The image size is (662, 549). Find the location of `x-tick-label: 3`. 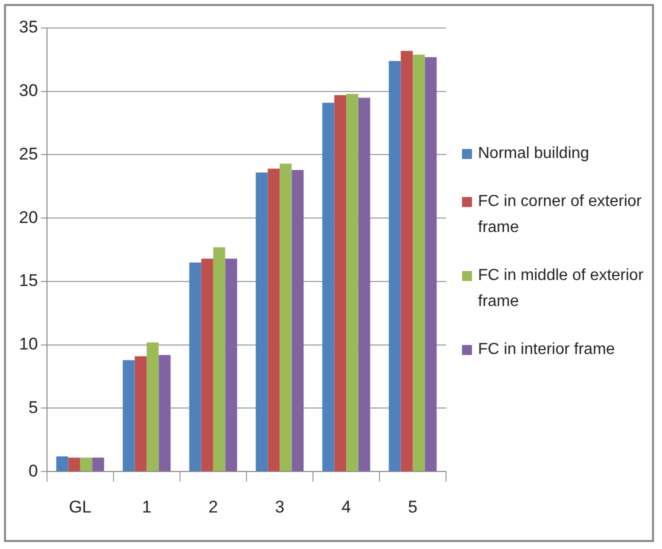

x-tick-label: 3 is located at coordinates (279, 506).